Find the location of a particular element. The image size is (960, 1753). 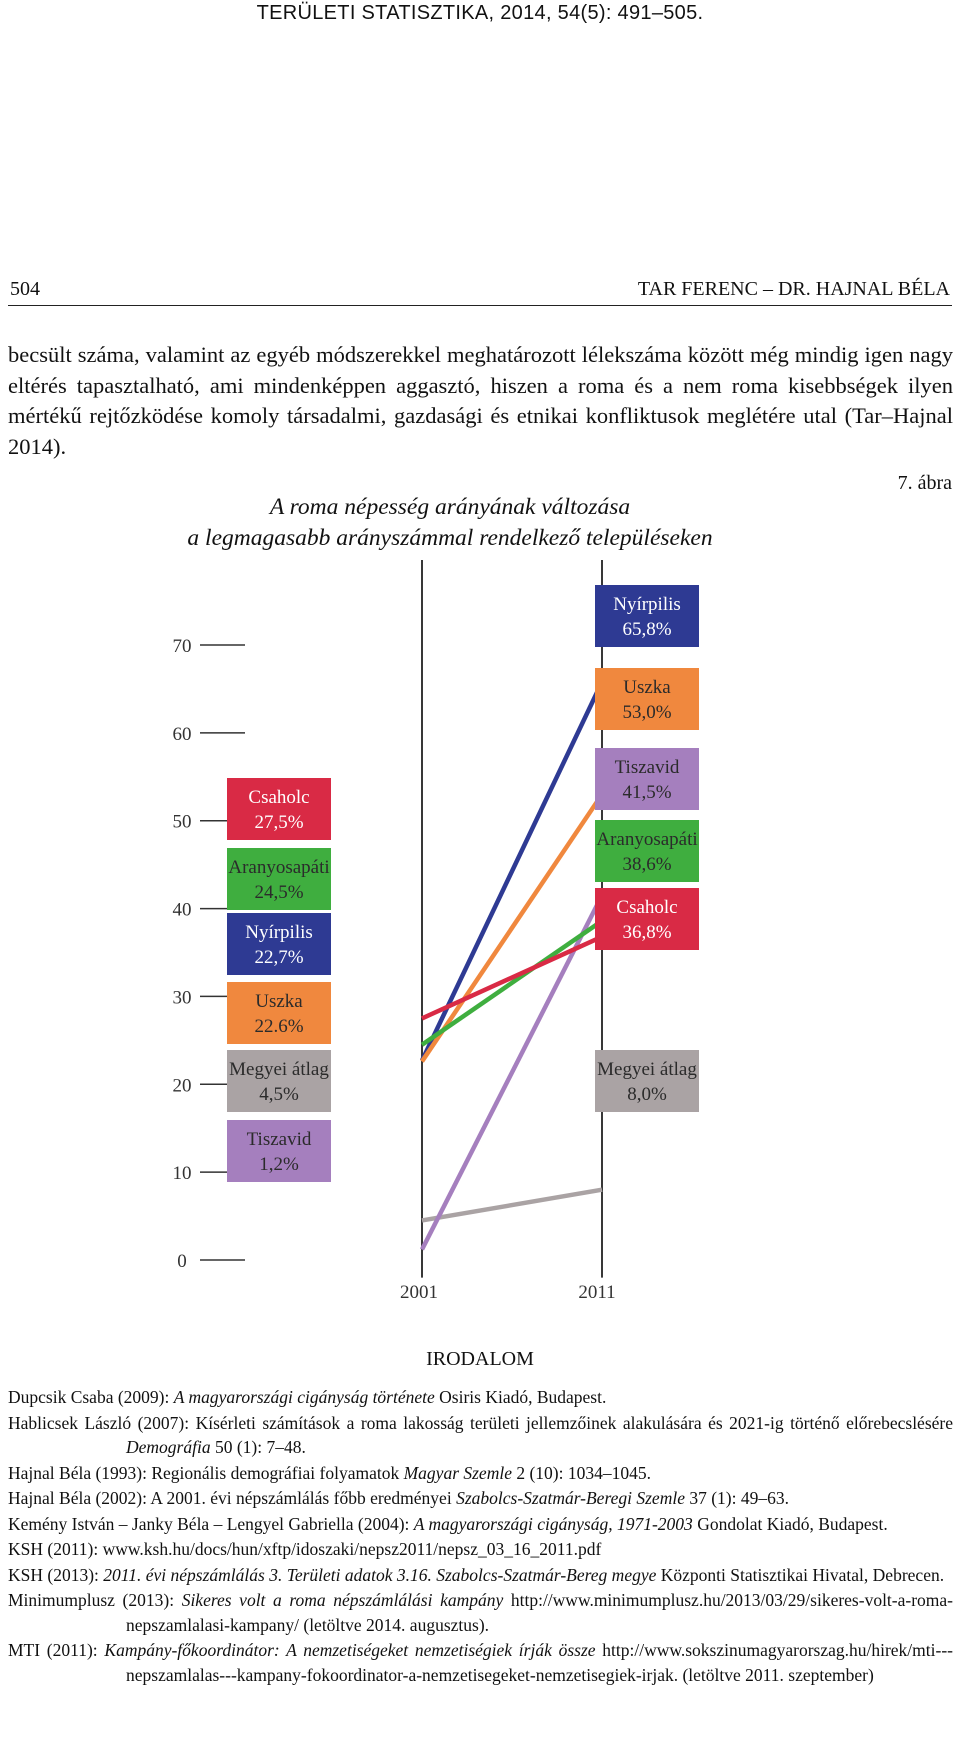

header-rule is located at coordinates (480, 305).